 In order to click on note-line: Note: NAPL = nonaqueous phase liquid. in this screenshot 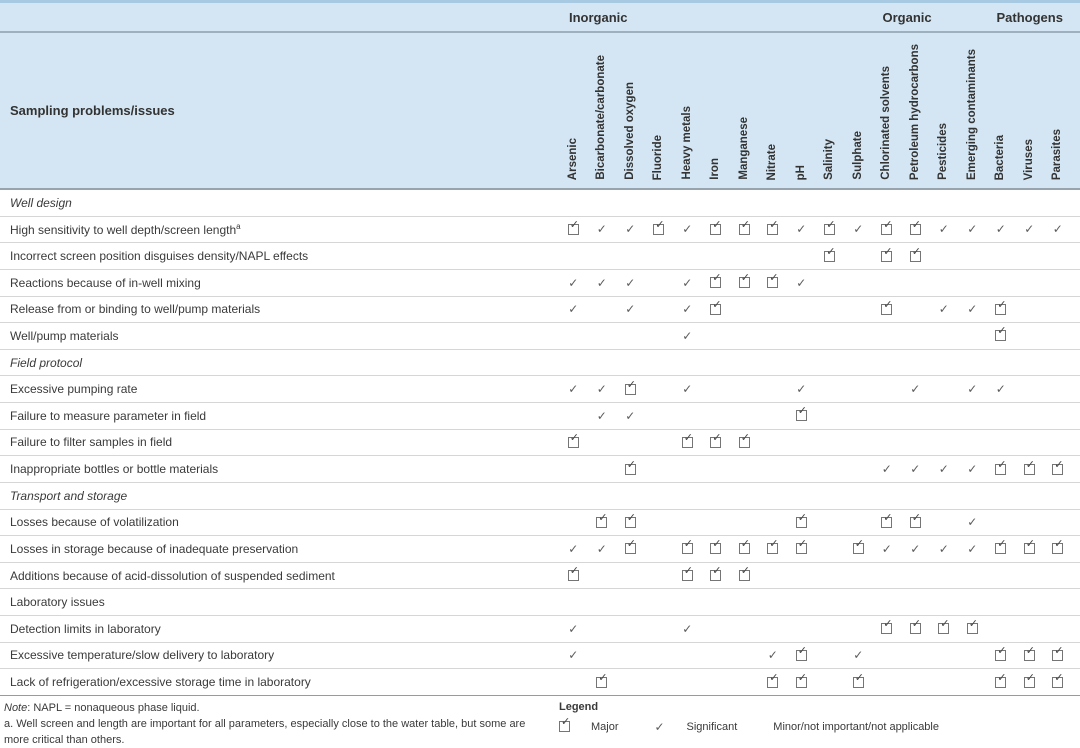, I will do `click(281, 709)`.